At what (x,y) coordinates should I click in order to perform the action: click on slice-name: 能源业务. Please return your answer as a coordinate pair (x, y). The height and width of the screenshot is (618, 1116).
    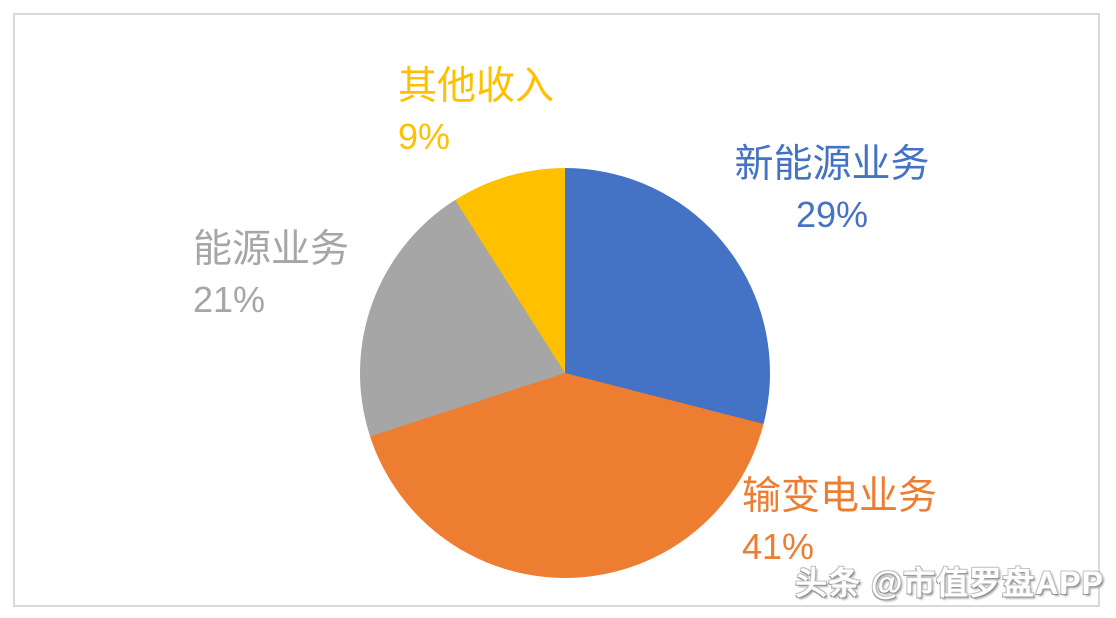
    Looking at the image, I should click on (271, 249).